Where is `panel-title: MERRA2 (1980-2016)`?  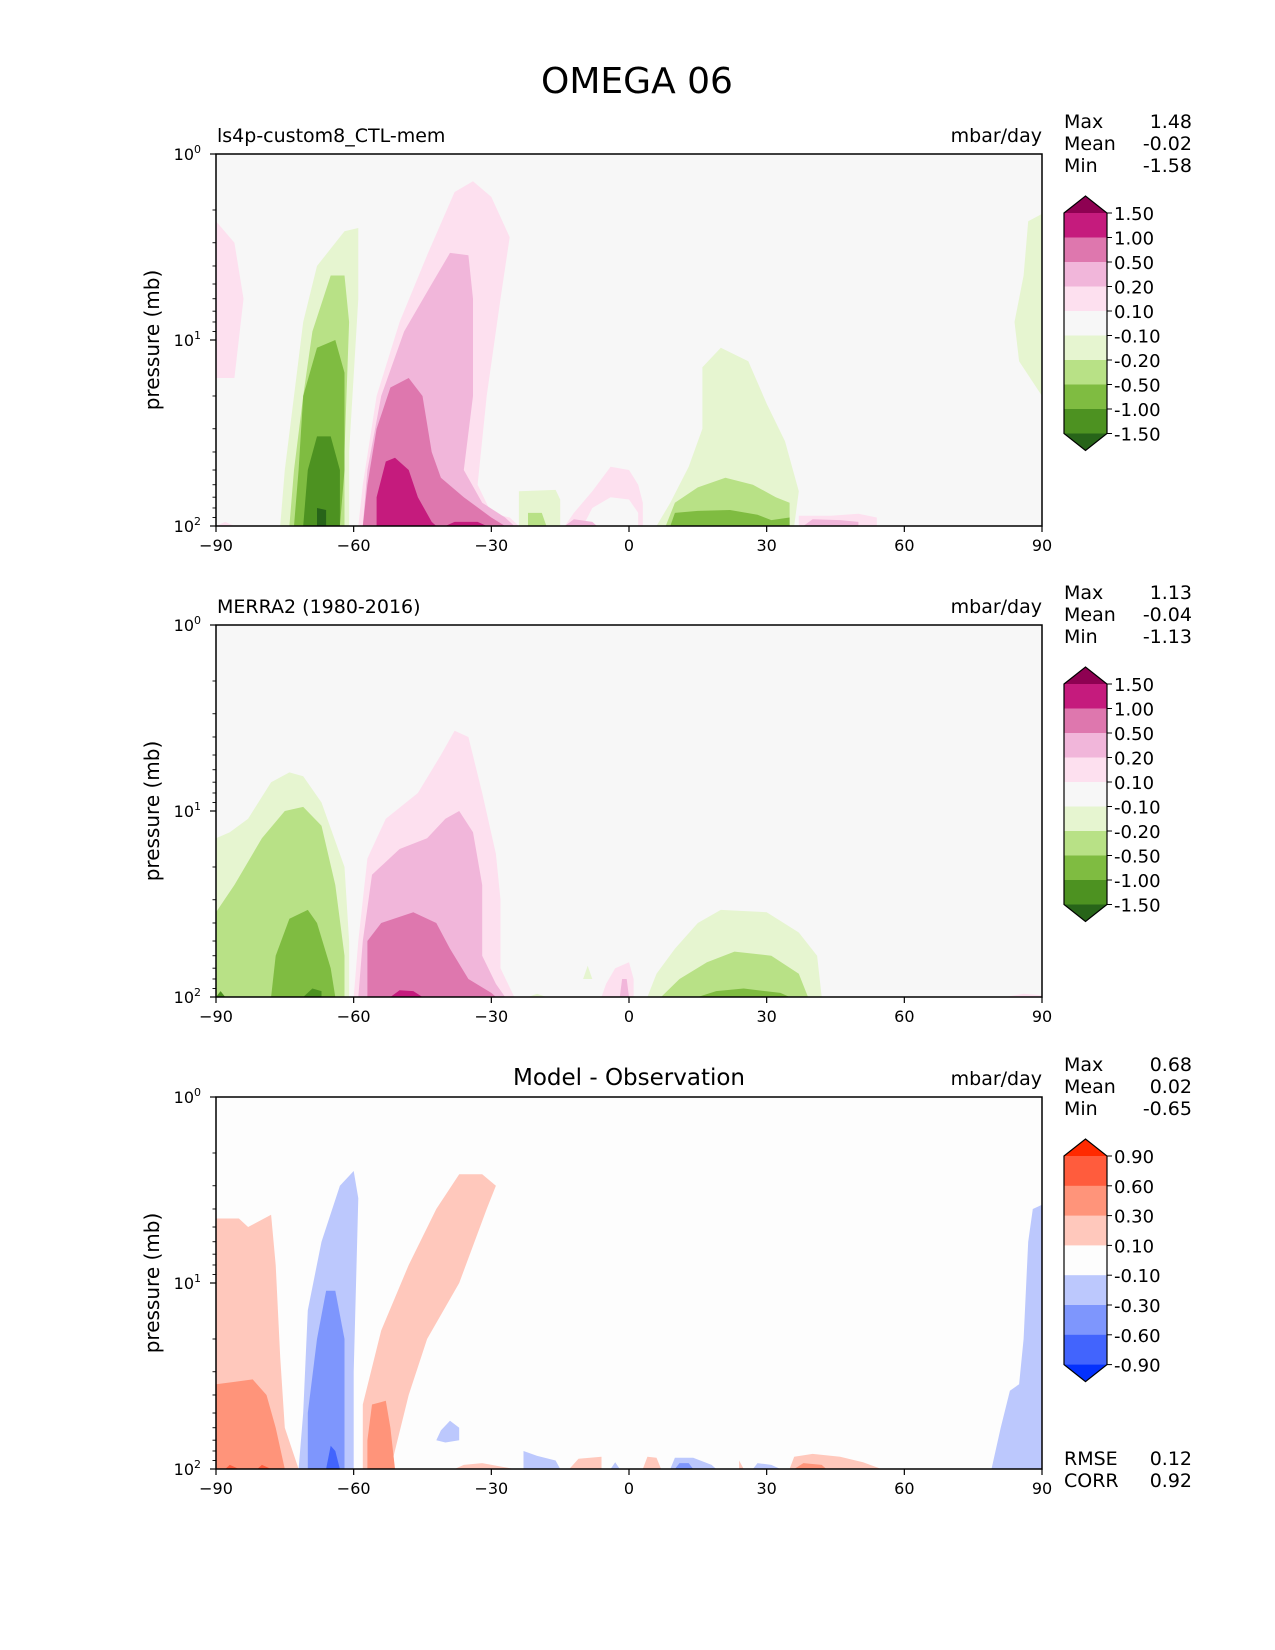 panel-title: MERRA2 (1980-2016) is located at coordinates (319, 607).